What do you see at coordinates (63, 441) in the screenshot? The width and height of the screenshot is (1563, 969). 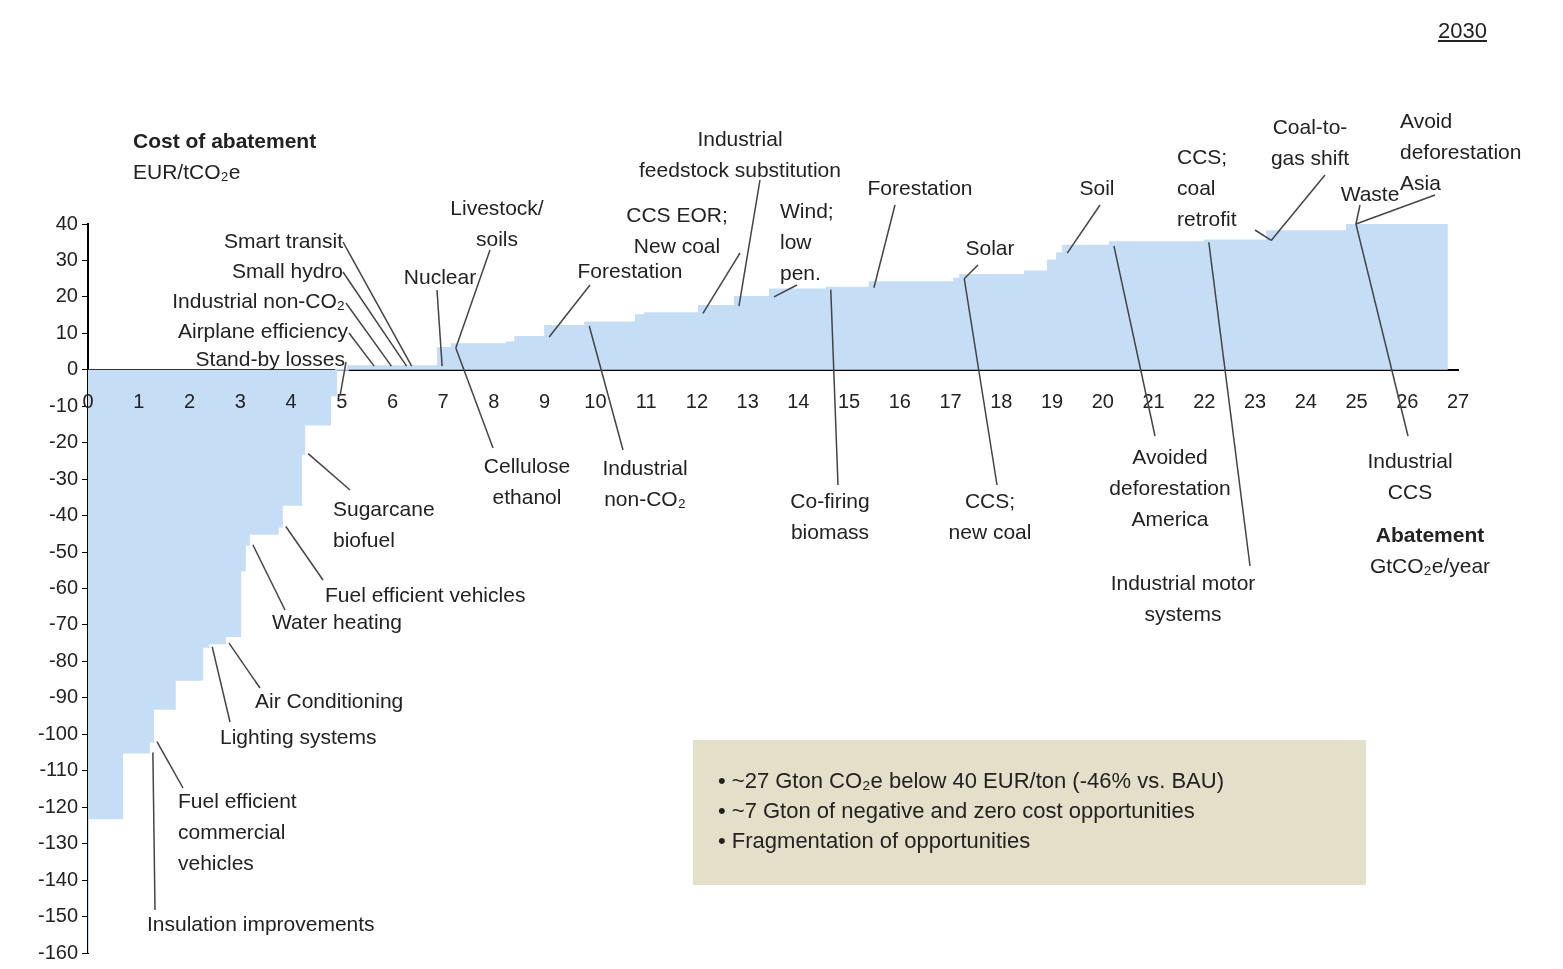 I see `y-tick-label: -20` at bounding box center [63, 441].